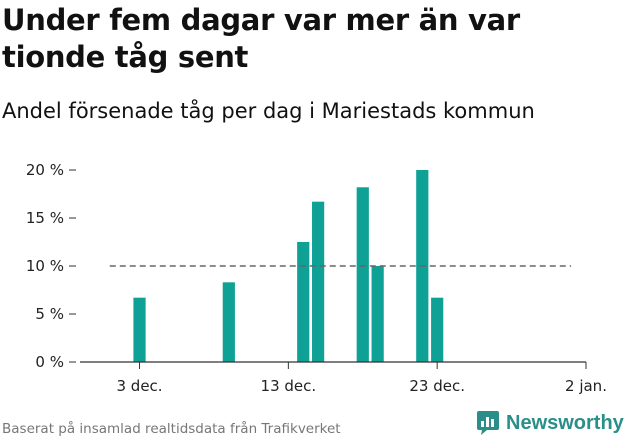  I want to click on brand-name: Newsworthy, so click(565, 422).